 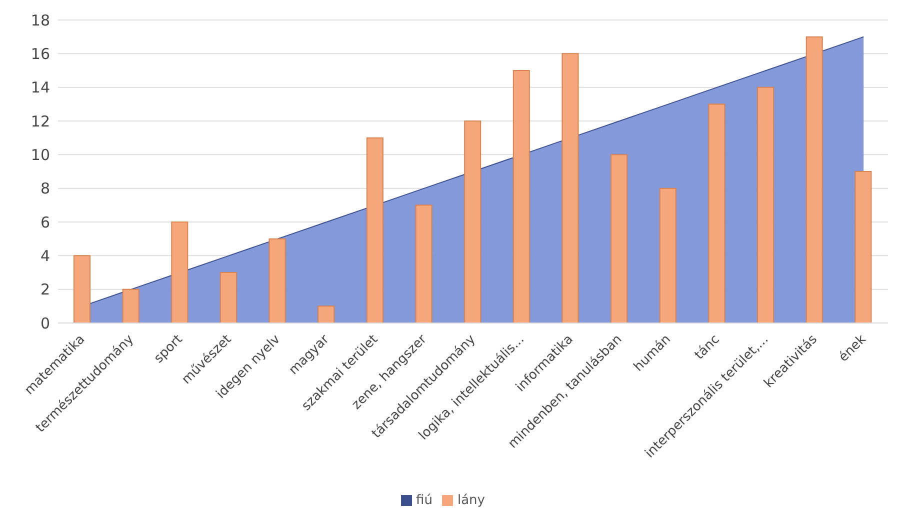 What do you see at coordinates (45, 189) in the screenshot?
I see `y-tick-label: 8` at bounding box center [45, 189].